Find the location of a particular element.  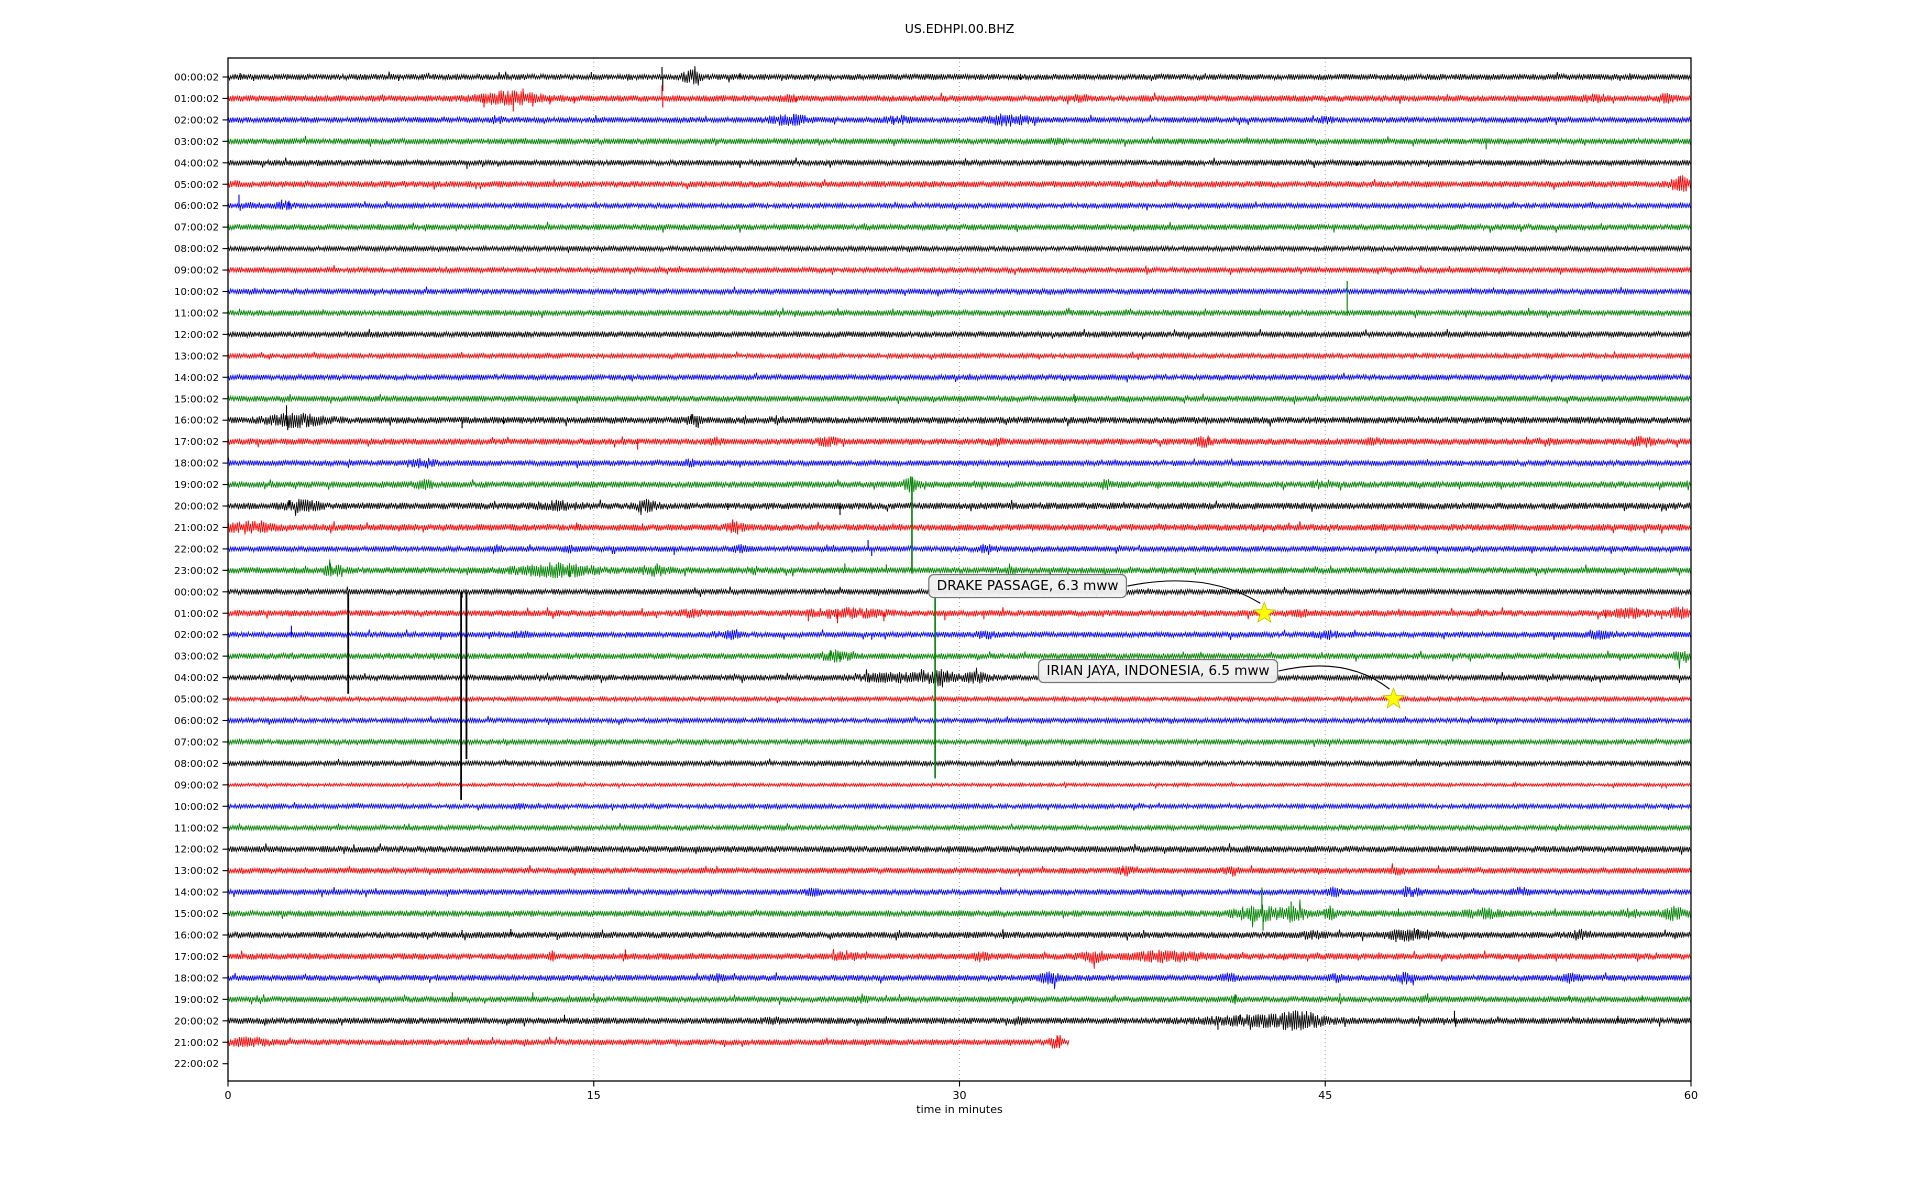

x-axis-label: time in minutes is located at coordinates (959, 1109).